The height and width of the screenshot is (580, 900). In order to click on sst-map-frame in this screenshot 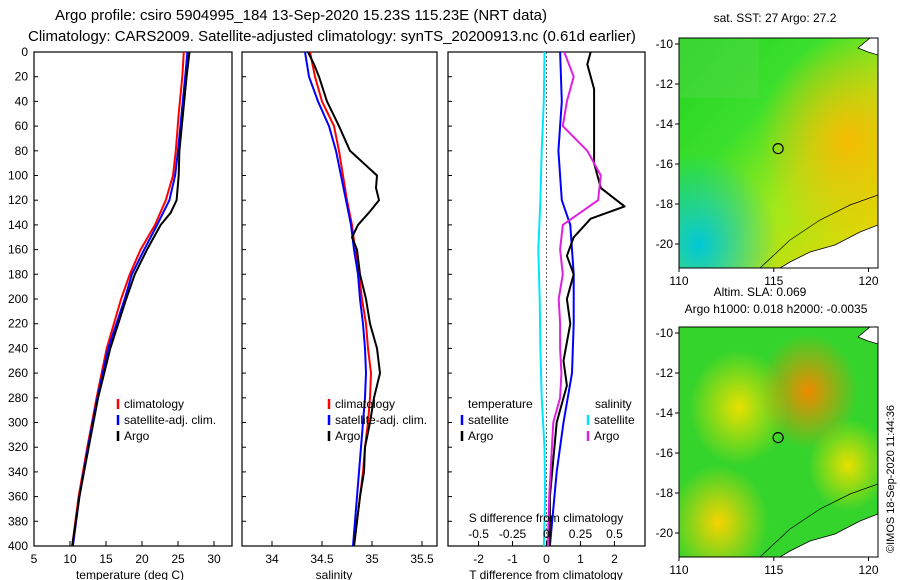, I will do `click(778, 153)`.